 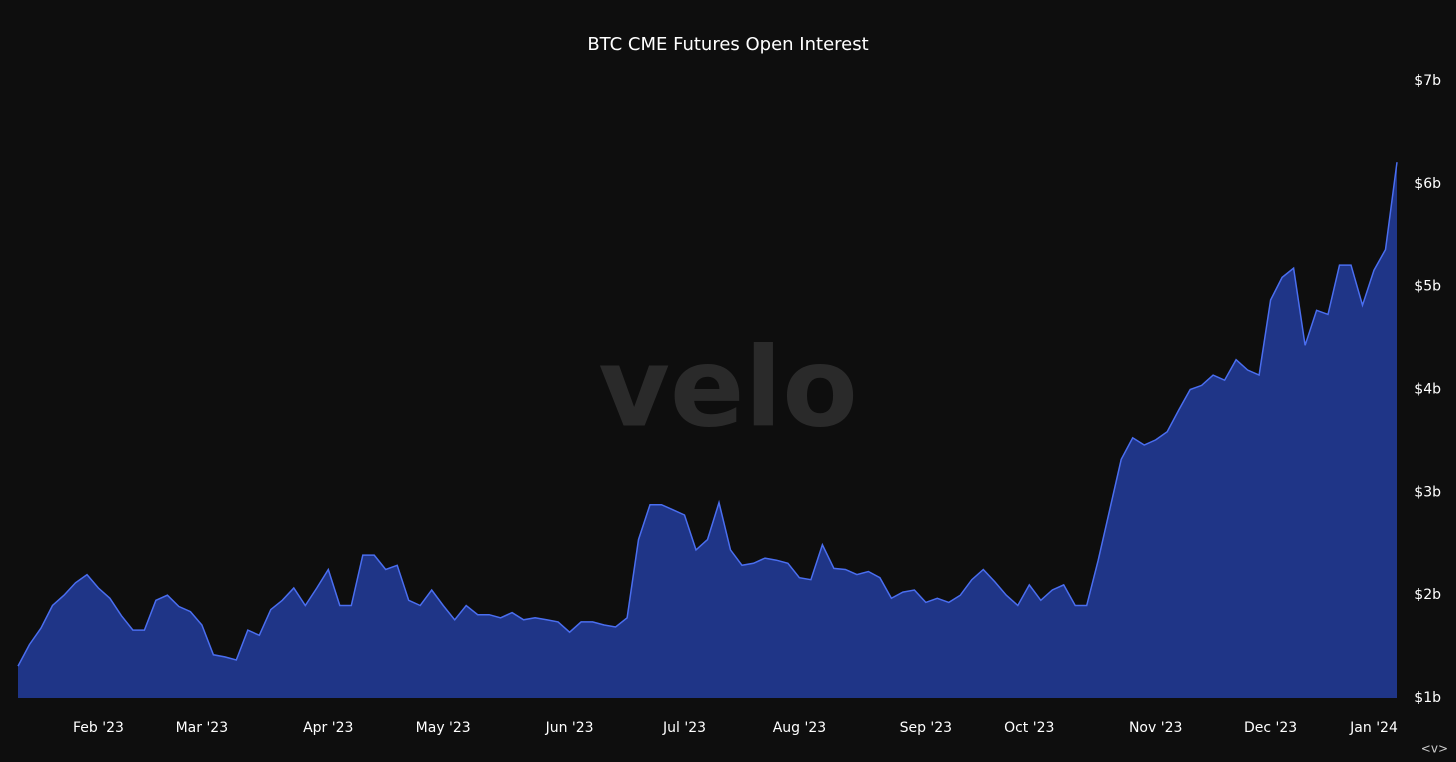 What do you see at coordinates (1270, 728) in the screenshot?
I see `x-tick-label: Dec '23` at bounding box center [1270, 728].